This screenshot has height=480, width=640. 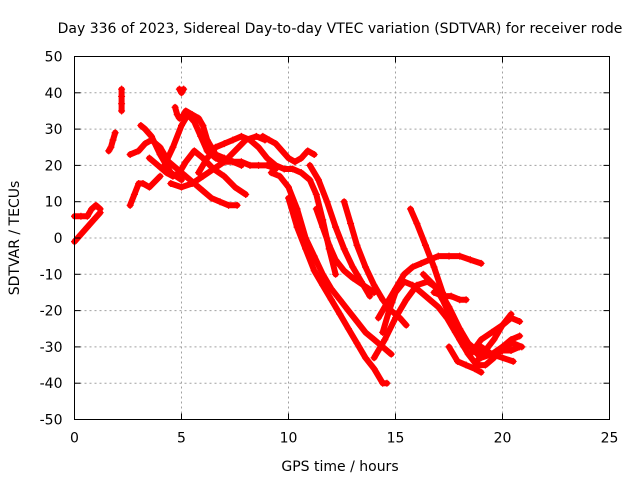 What do you see at coordinates (54, 166) in the screenshot?
I see `y-tick-label: 20` at bounding box center [54, 166].